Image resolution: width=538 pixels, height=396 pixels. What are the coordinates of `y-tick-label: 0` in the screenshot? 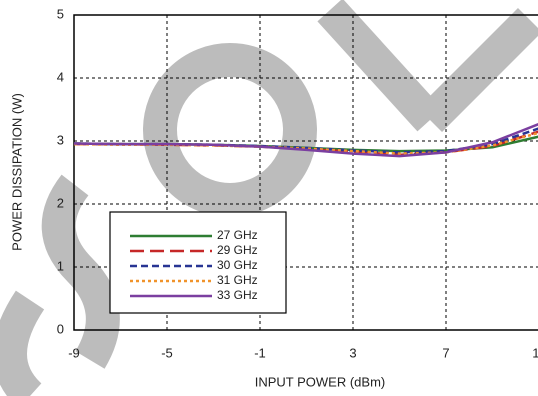 It's located at (60, 328).